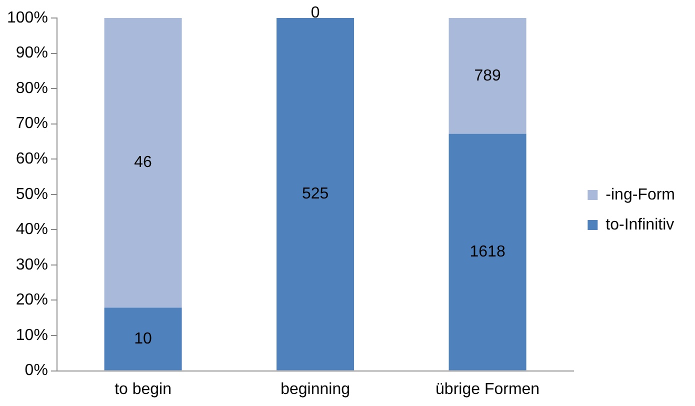 Image resolution: width=695 pixels, height=406 pixels. I want to click on annotation: 525, so click(315, 194).